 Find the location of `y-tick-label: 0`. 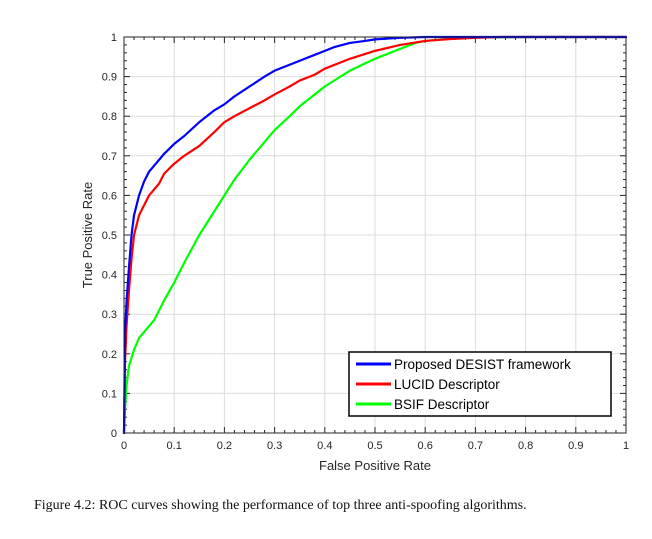

y-tick-label: 0 is located at coordinates (114, 434).